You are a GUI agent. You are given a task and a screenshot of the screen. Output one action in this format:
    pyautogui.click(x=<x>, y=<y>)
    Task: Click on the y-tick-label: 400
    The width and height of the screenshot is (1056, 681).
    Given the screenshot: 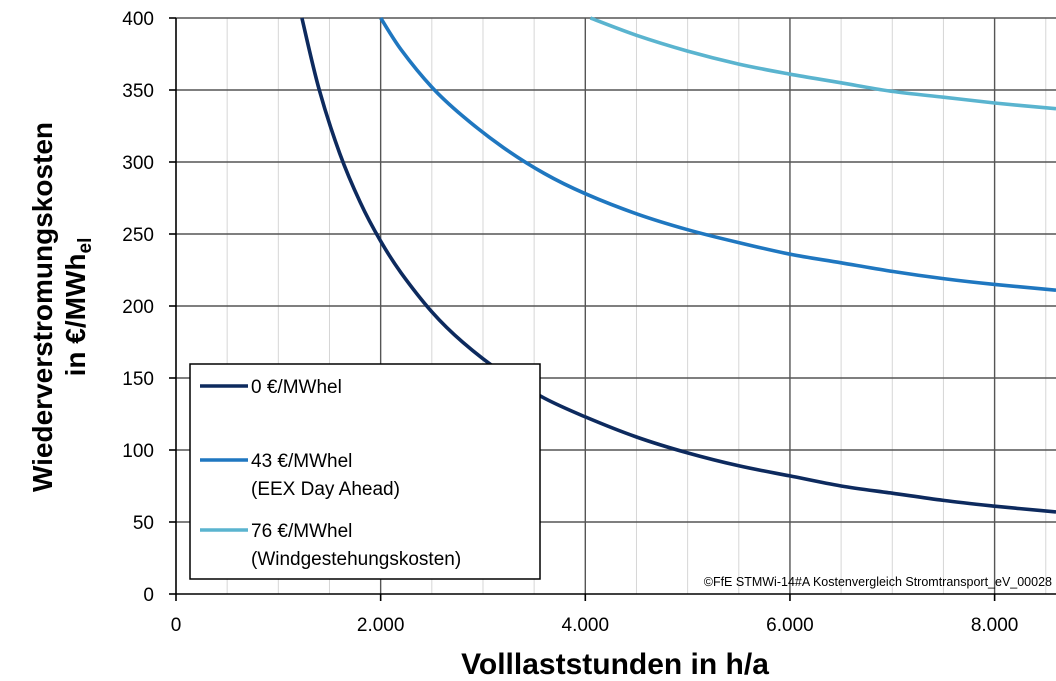 What is the action you would take?
    pyautogui.click(x=138, y=19)
    